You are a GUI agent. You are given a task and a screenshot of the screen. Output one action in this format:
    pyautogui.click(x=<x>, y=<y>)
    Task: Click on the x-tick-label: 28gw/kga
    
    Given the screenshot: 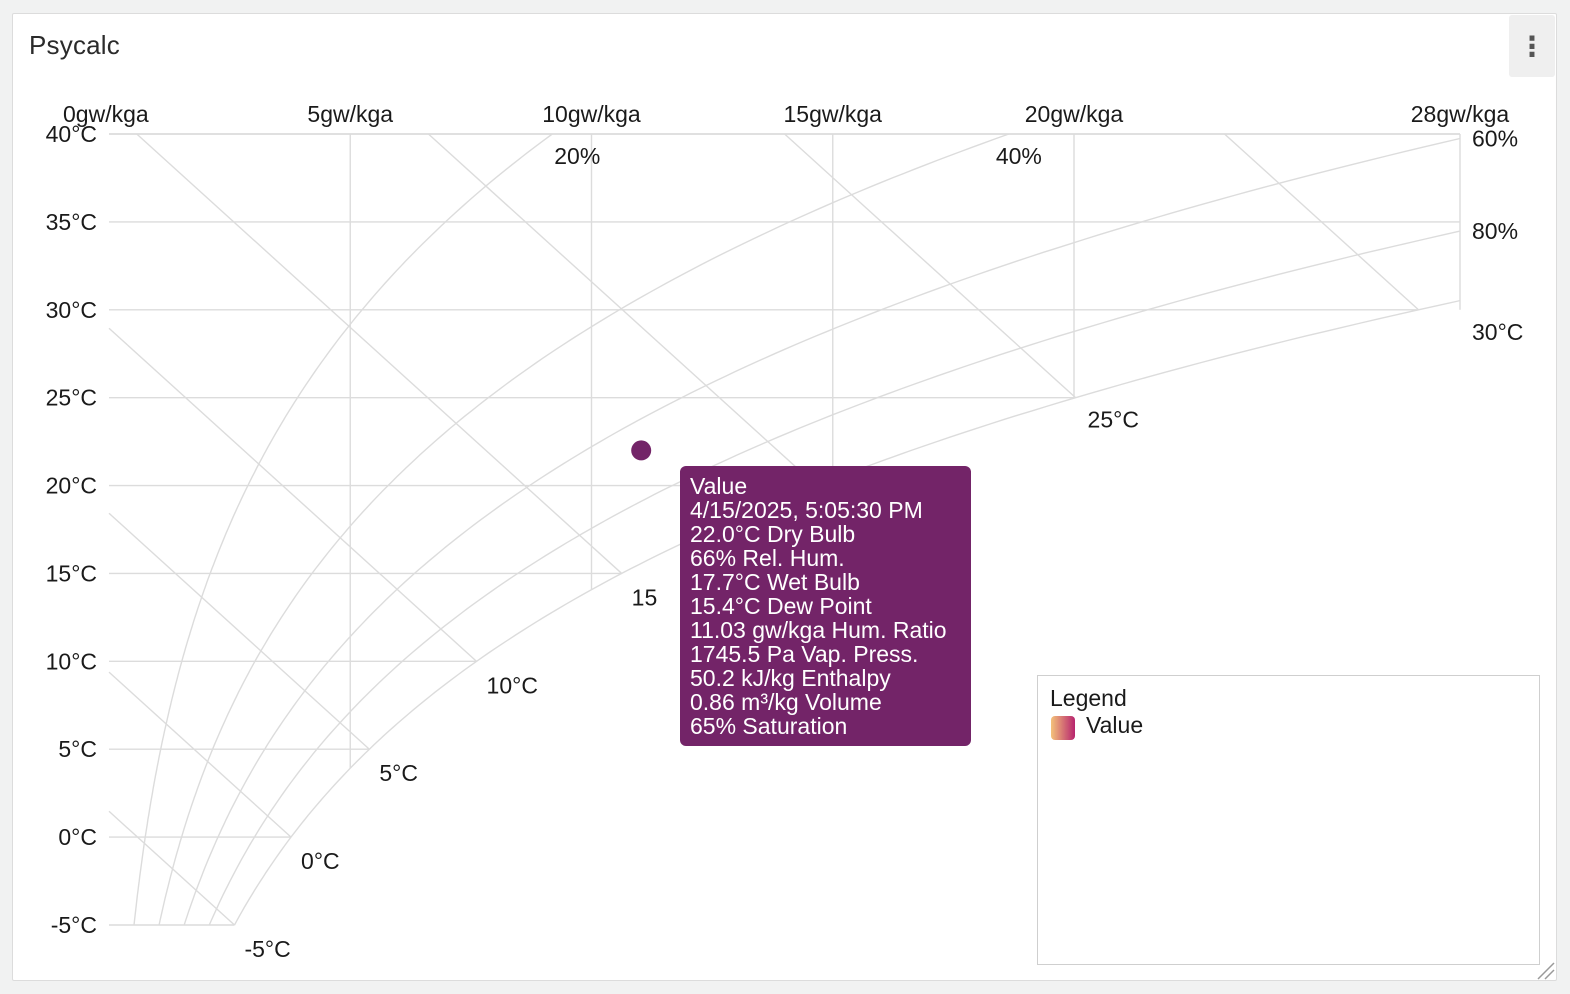 What is the action you would take?
    pyautogui.click(x=1460, y=114)
    